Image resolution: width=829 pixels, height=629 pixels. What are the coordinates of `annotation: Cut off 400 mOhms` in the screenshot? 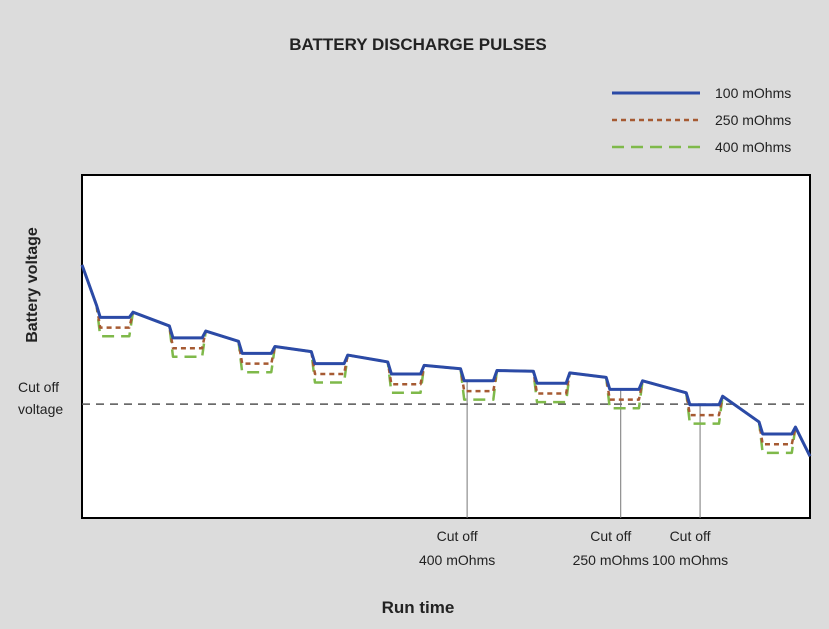 It's located at (457, 548).